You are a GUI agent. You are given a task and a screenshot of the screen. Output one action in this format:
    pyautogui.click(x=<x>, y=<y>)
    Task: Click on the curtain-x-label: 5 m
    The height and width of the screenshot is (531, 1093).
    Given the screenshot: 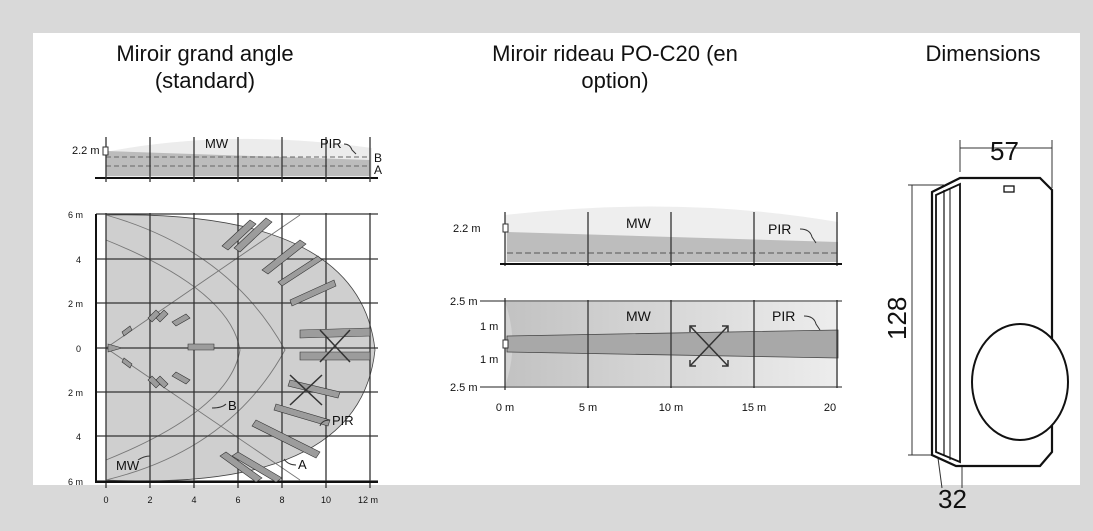 What is the action you would take?
    pyautogui.click(x=588, y=408)
    